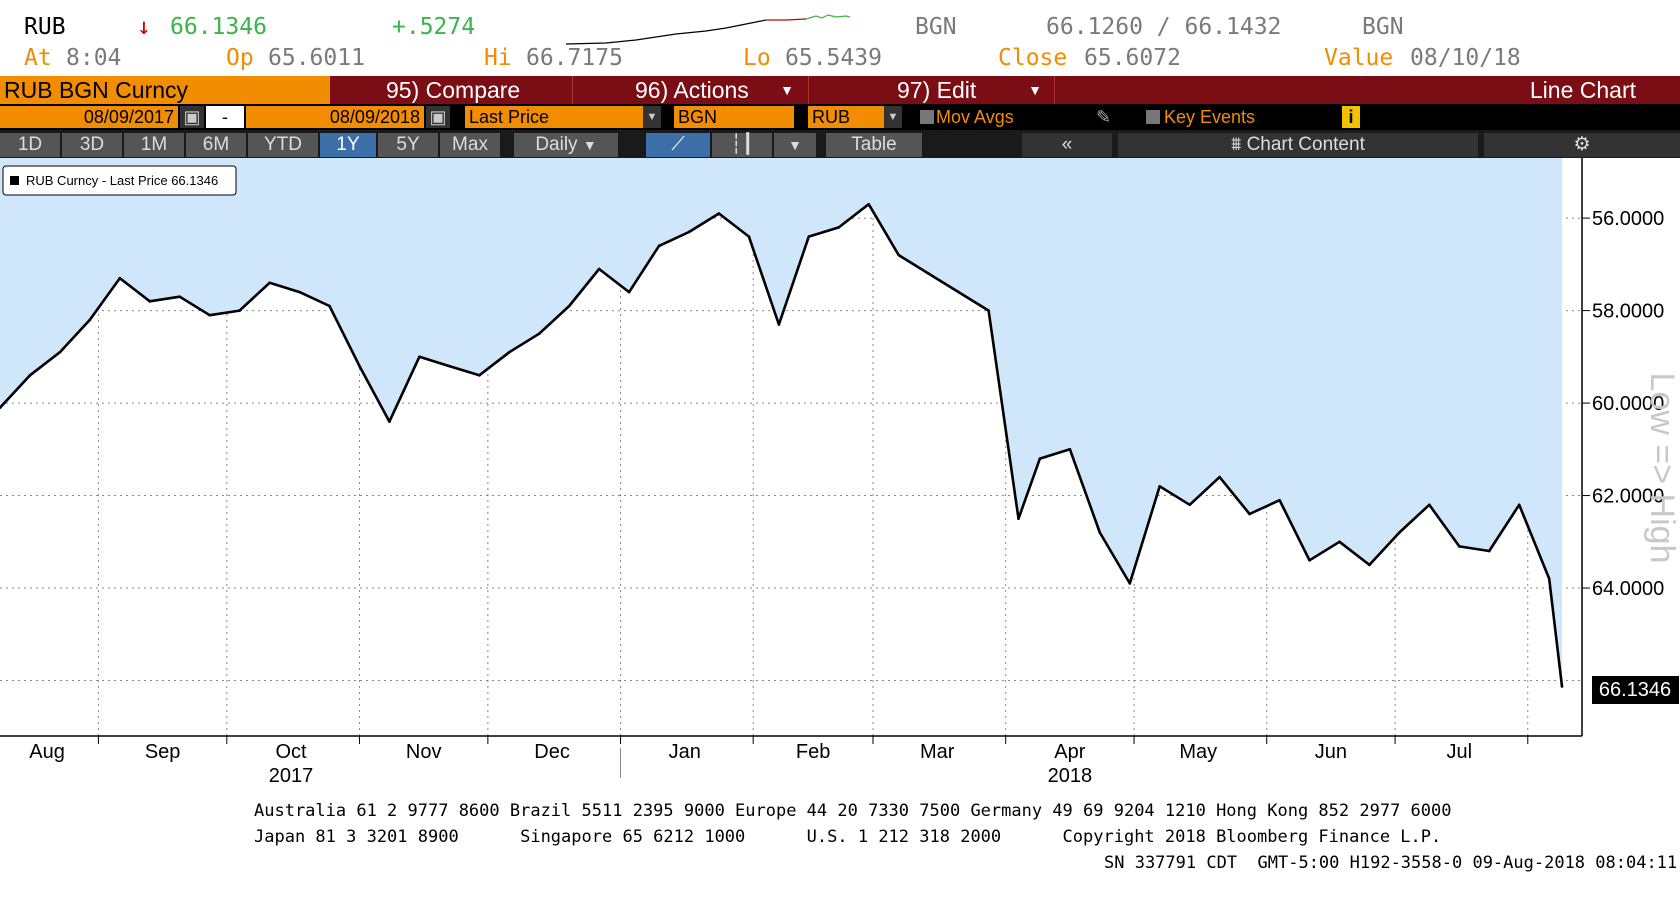 The width and height of the screenshot is (1680, 897). Describe the element at coordinates (1033, 58) in the screenshot. I see `close-label: Close` at that location.